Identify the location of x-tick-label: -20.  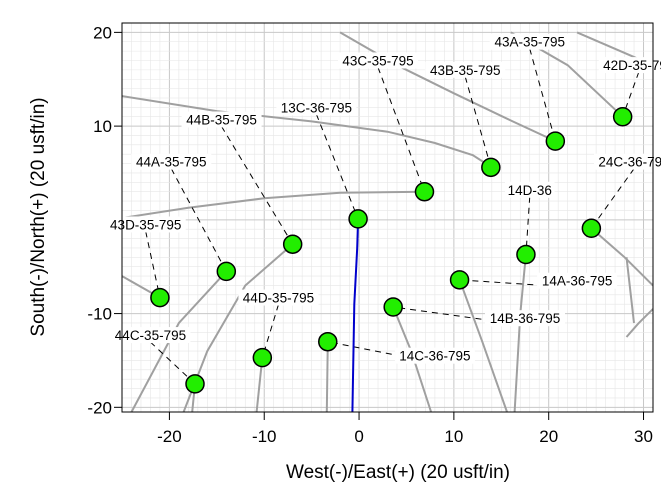
(169, 436).